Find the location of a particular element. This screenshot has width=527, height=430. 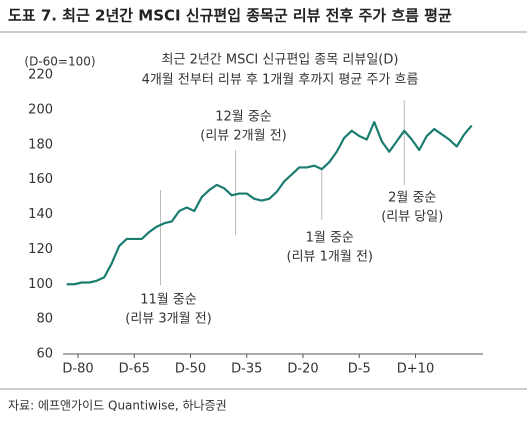

chart-title: 최근 2년간 MSCI 신규편입 종목 리뷰일(D) is located at coordinates (280, 60).